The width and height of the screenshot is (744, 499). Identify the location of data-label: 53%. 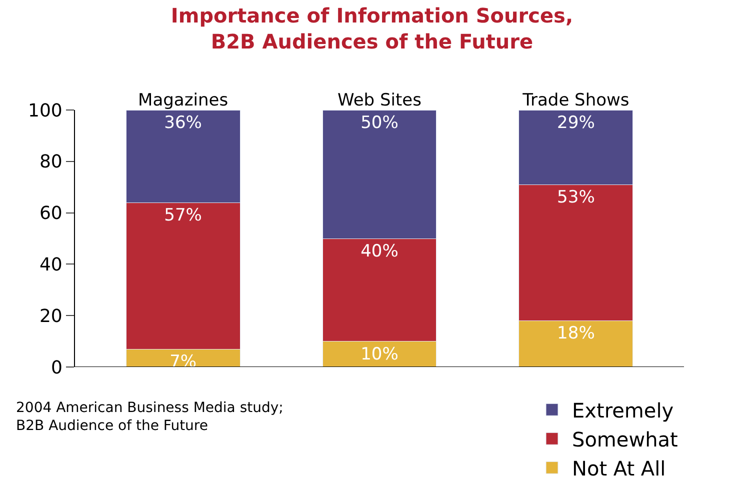
(576, 198).